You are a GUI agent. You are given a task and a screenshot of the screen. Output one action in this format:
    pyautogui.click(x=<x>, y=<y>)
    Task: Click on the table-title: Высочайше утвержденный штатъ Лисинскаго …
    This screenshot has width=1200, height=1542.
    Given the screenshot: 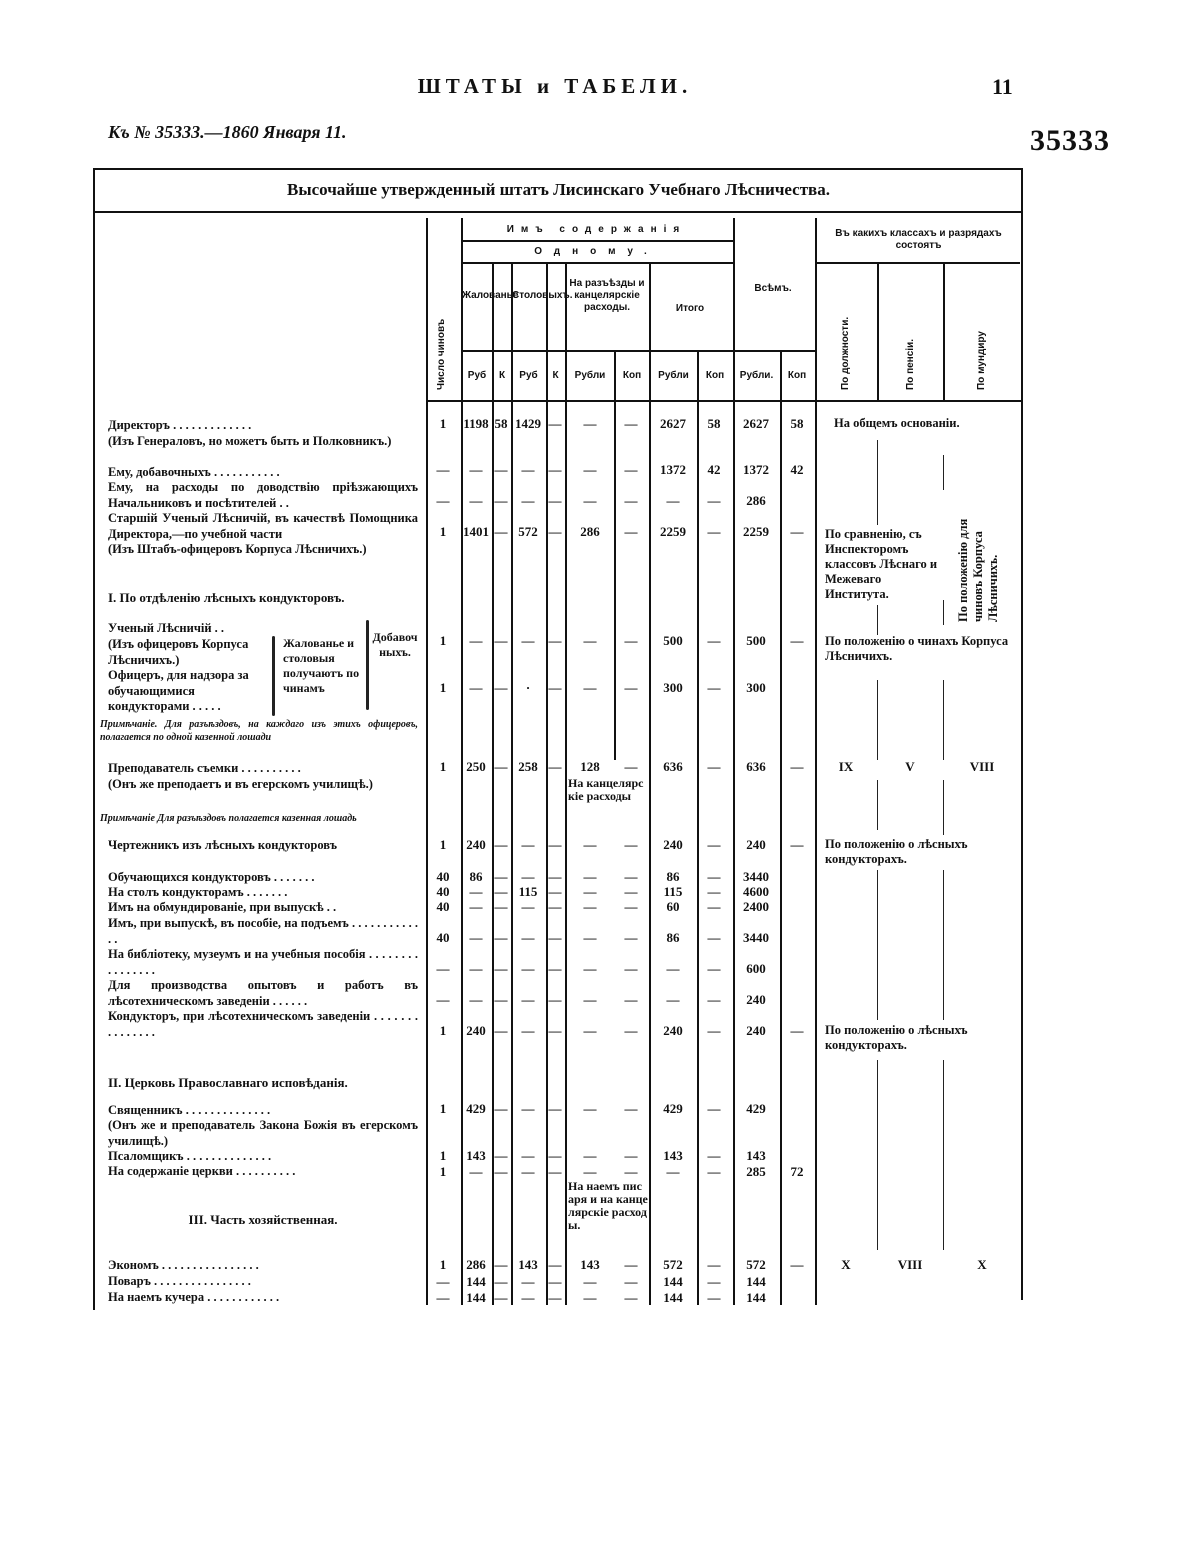 What is the action you would take?
    pyautogui.click(x=558, y=189)
    